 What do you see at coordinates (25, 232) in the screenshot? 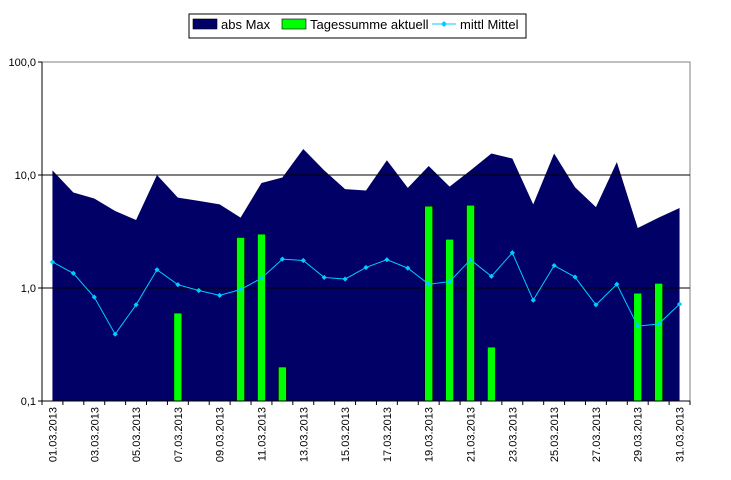
I see `y-axis-labels: 0,1 1,0 10,0 100,0` at bounding box center [25, 232].